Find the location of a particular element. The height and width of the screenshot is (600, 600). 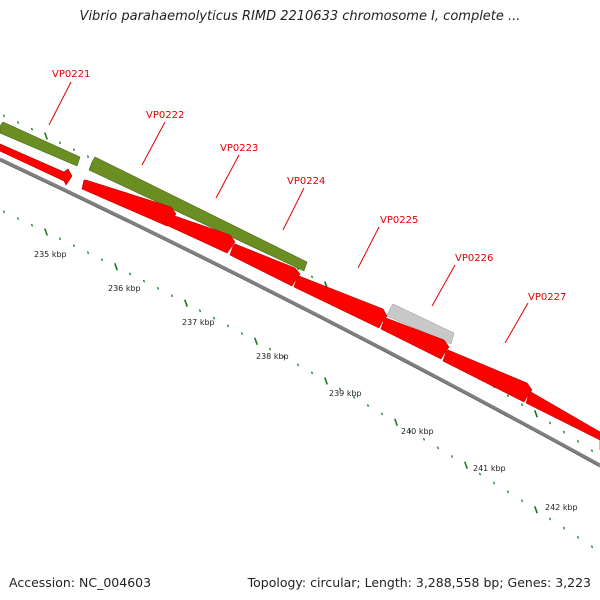

kbp-label-236: 236 kbp is located at coordinates (124, 288).